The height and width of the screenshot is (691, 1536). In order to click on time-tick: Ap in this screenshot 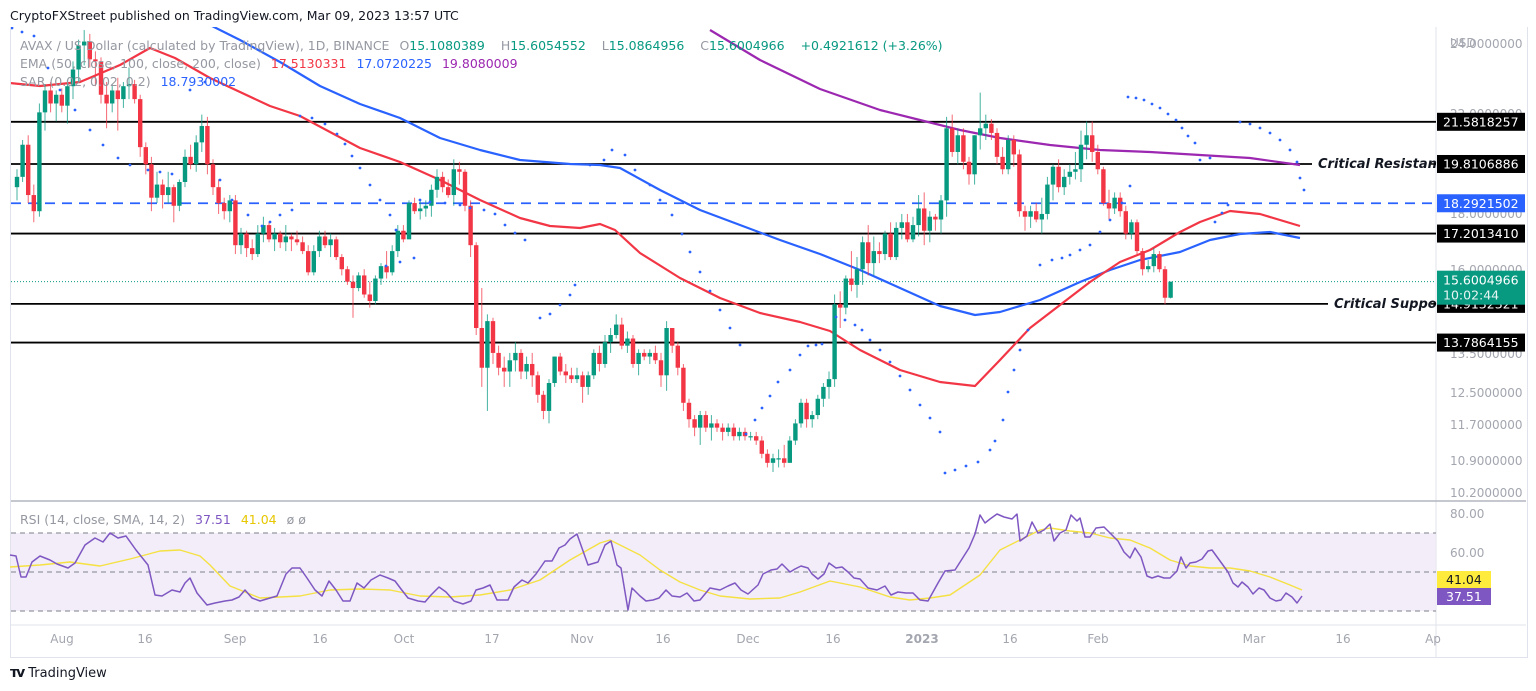, I will do `click(1433, 639)`.